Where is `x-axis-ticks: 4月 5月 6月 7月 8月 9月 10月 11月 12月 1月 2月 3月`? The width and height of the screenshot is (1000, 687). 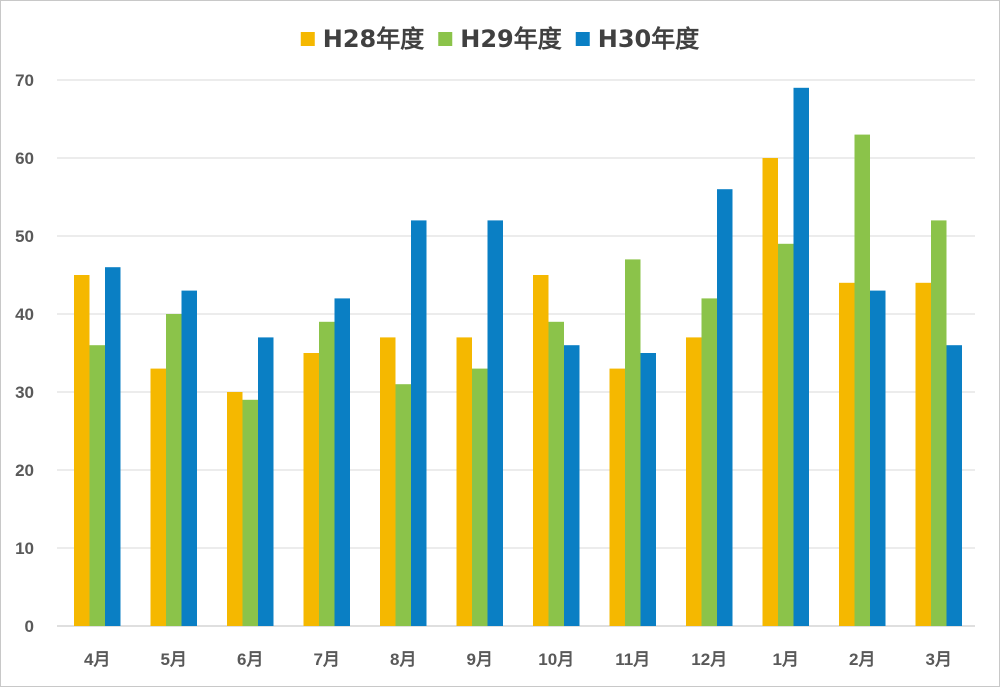
x-axis-ticks: 4月 5月 6月 7月 8月 9月 10月 11月 12月 1月 2月 3月 is located at coordinates (518, 659).